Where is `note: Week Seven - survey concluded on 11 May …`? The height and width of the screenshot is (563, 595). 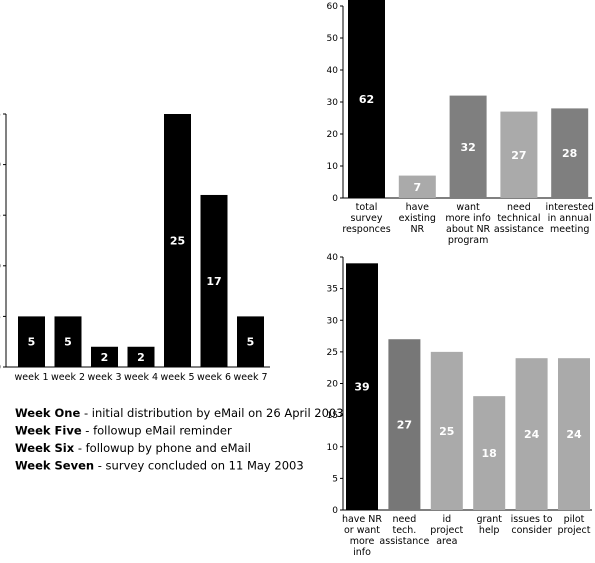
note: Week Seven - survey concluded on 11 May … is located at coordinates (159, 466).